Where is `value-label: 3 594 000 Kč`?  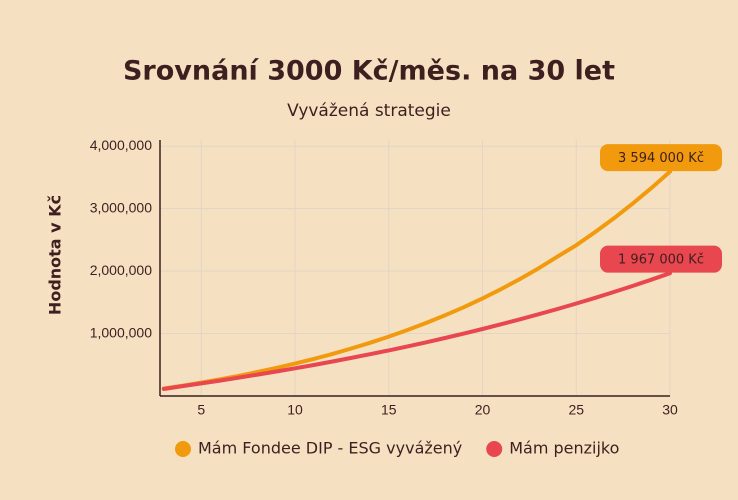
value-label: 3 594 000 Kč is located at coordinates (661, 158).